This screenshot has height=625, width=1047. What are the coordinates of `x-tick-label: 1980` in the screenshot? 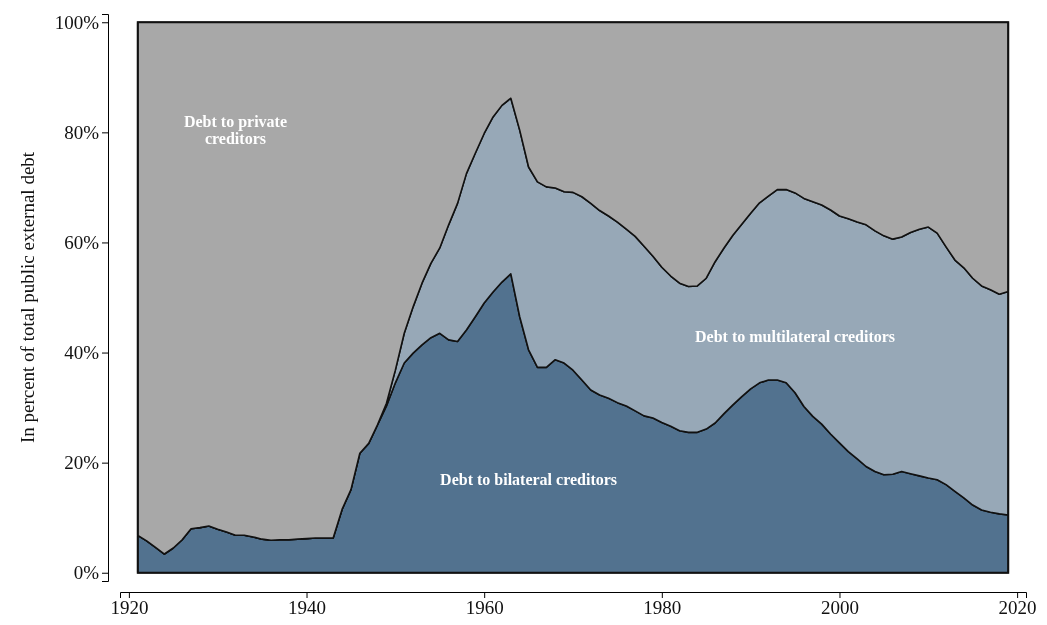 It's located at (662, 608).